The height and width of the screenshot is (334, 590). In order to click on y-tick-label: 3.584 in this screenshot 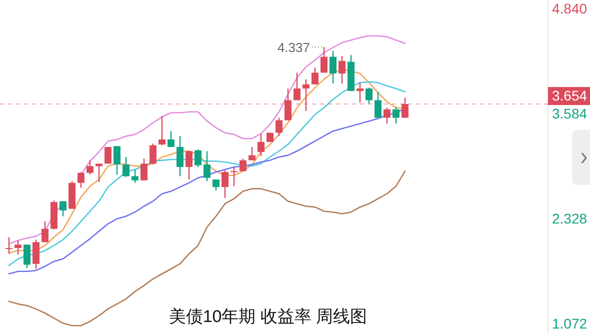, I will do `click(570, 114)`.